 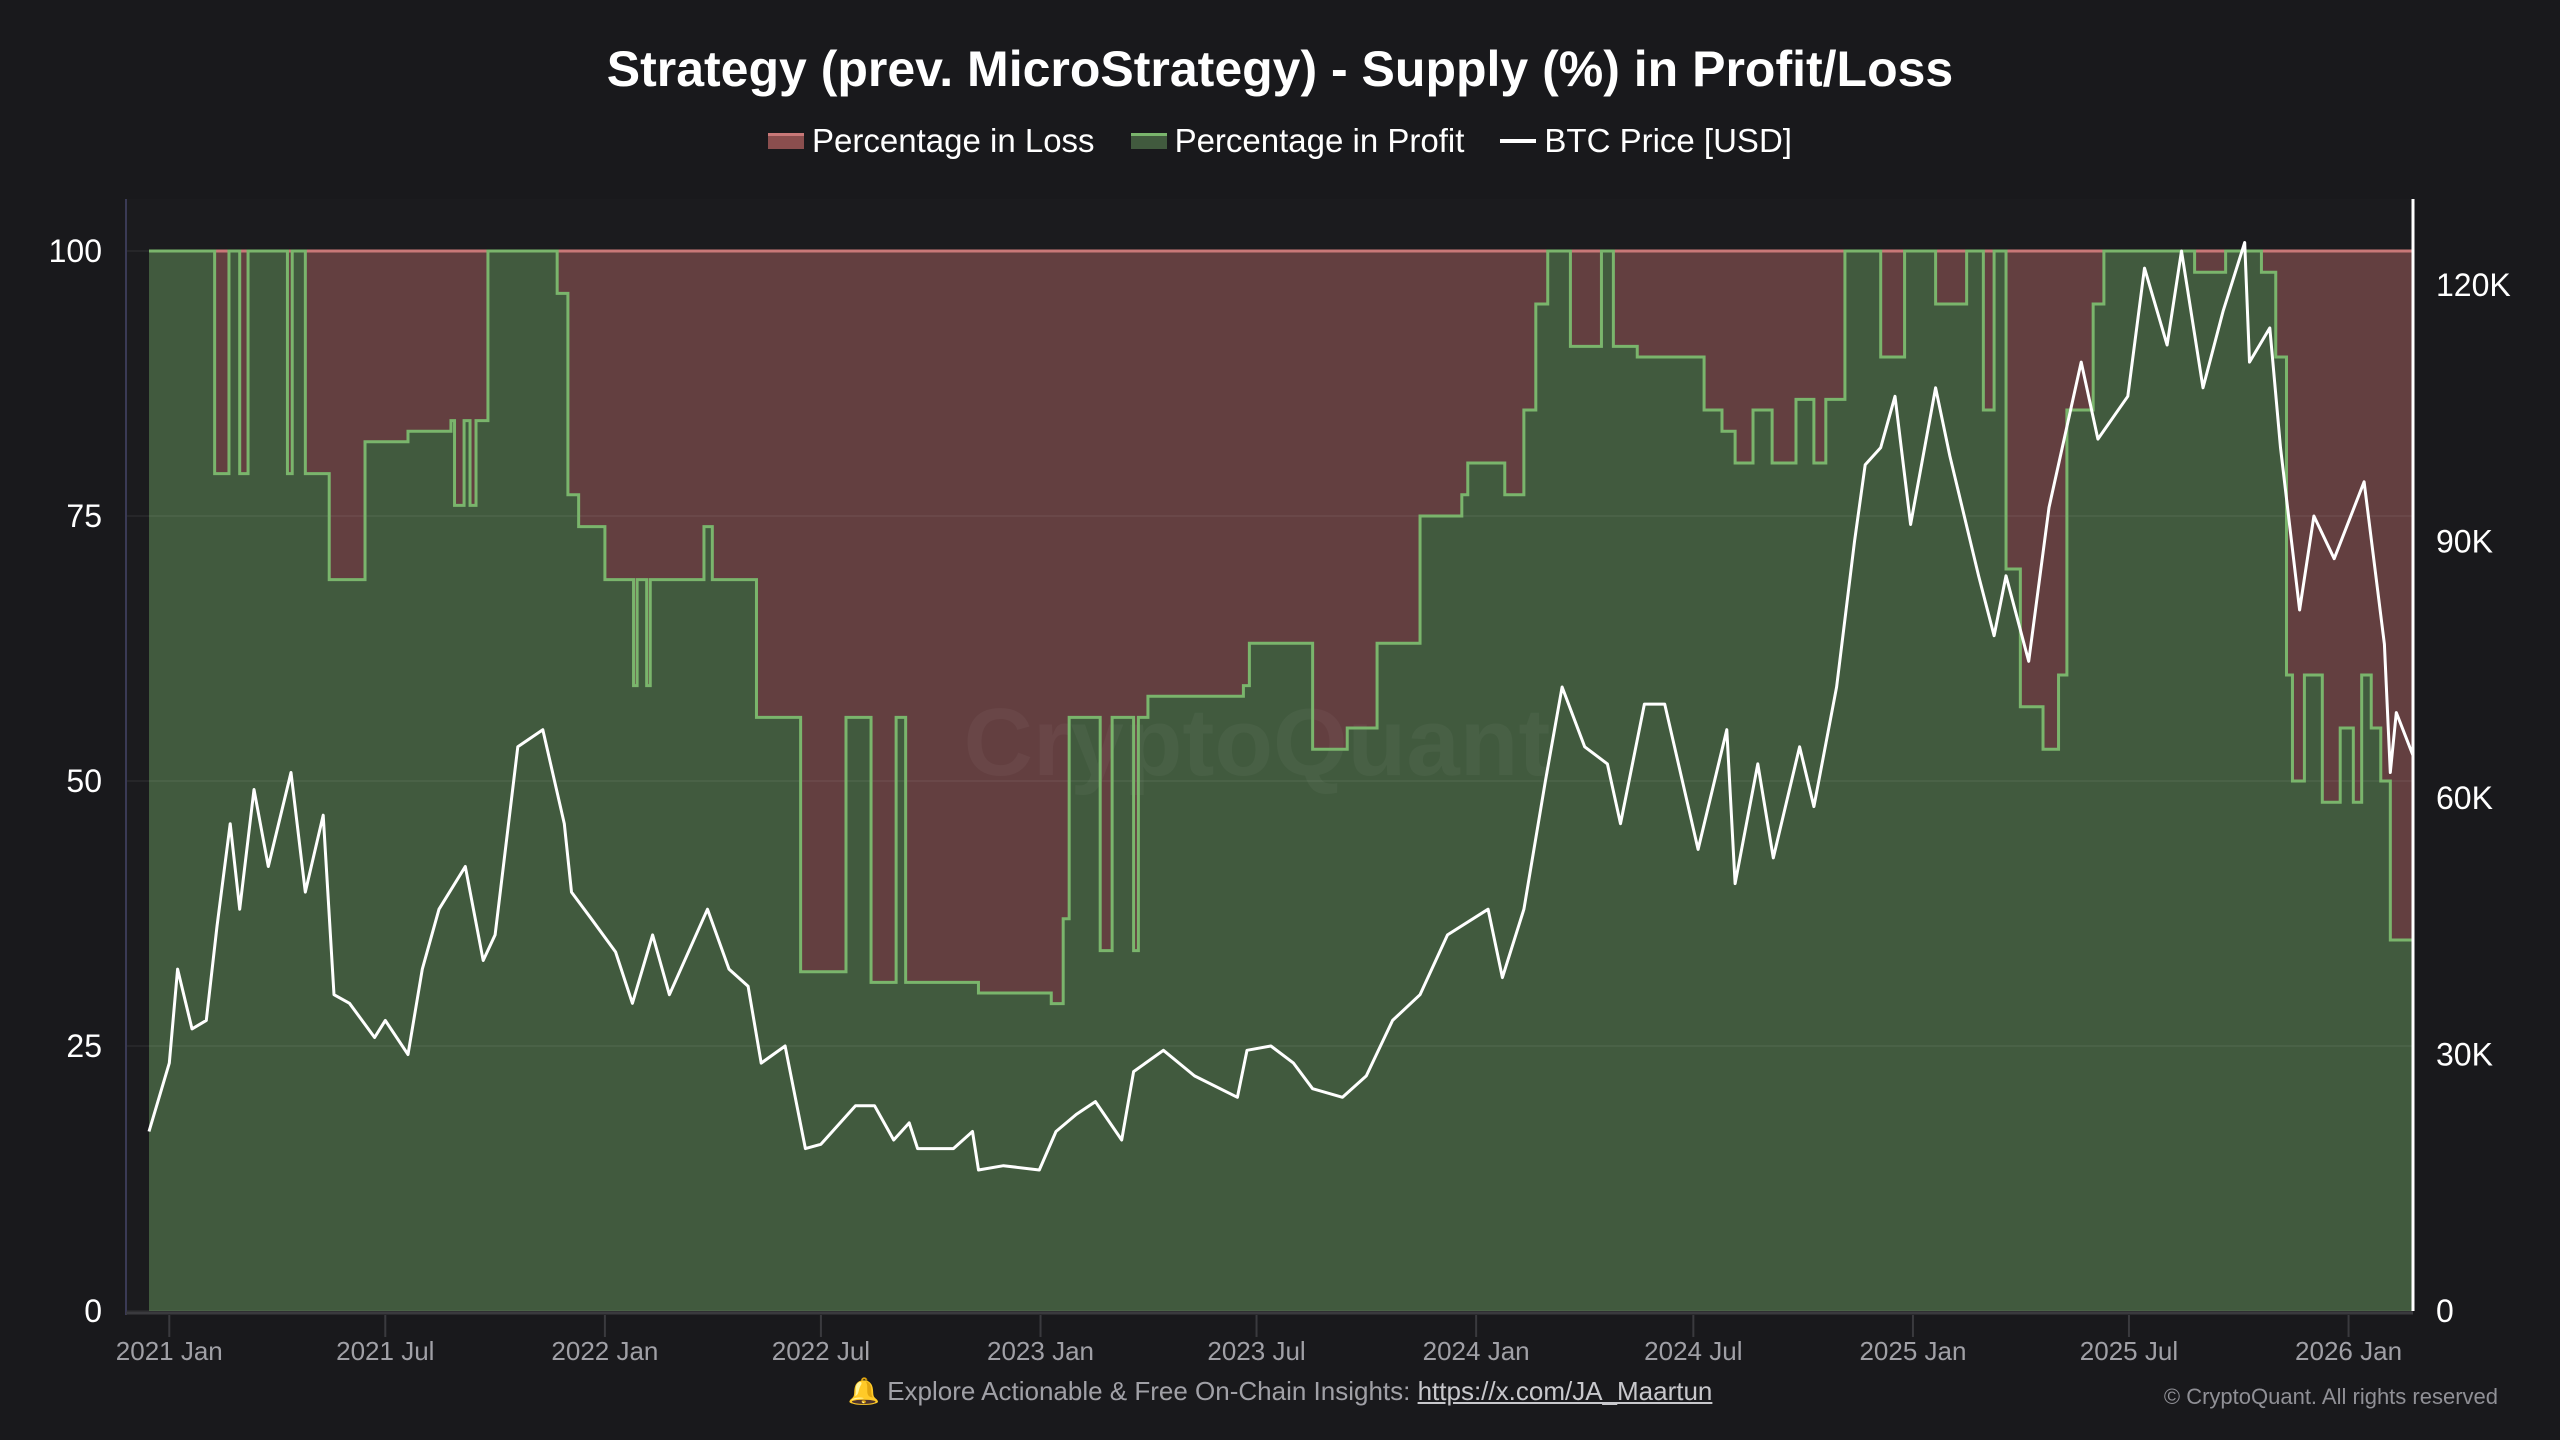 What do you see at coordinates (1912, 1351) in the screenshot?
I see `x-tick-label: 2025 Jan` at bounding box center [1912, 1351].